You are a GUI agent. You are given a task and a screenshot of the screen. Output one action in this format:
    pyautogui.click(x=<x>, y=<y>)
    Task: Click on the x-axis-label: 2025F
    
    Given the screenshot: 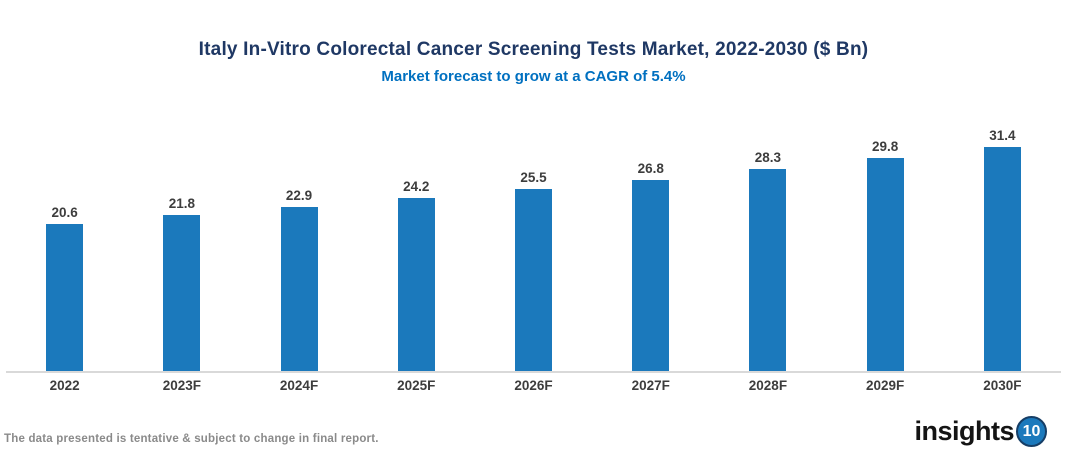 What is the action you would take?
    pyautogui.click(x=416, y=385)
    